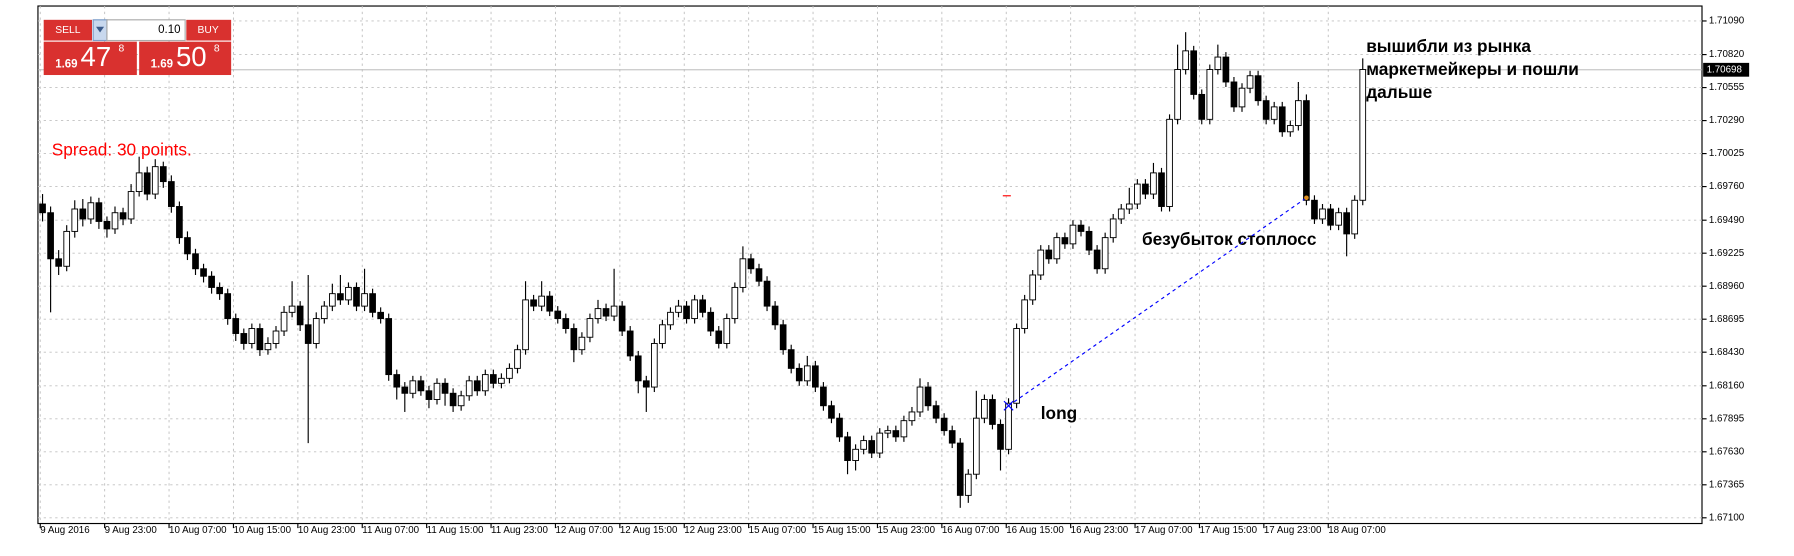  What do you see at coordinates (1157, 302) in the screenshot?
I see `trade-line` at bounding box center [1157, 302].